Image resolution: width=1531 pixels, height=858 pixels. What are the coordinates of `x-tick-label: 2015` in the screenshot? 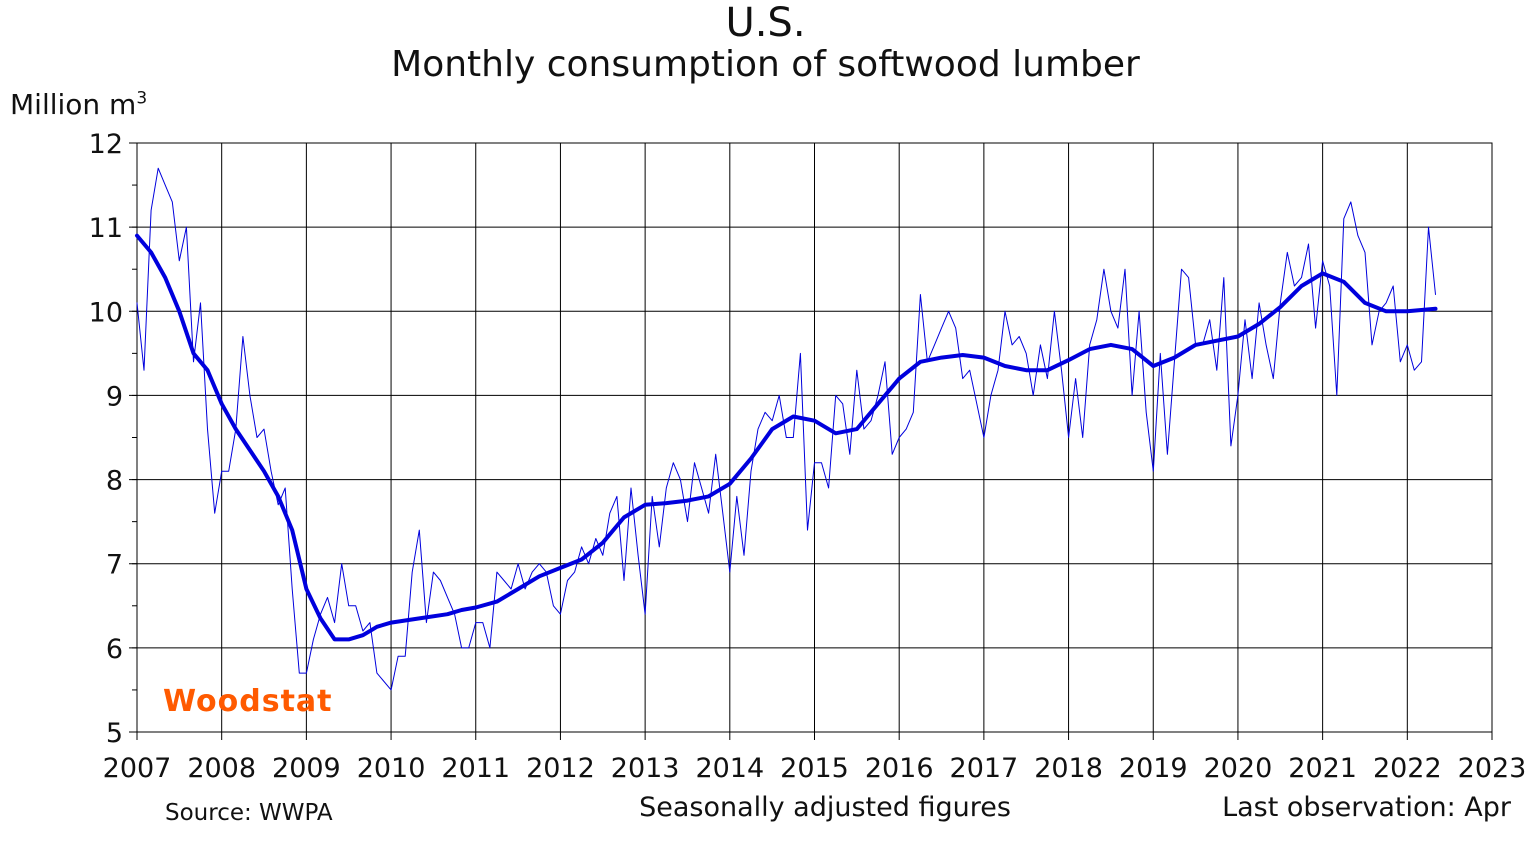 It's located at (814, 768).